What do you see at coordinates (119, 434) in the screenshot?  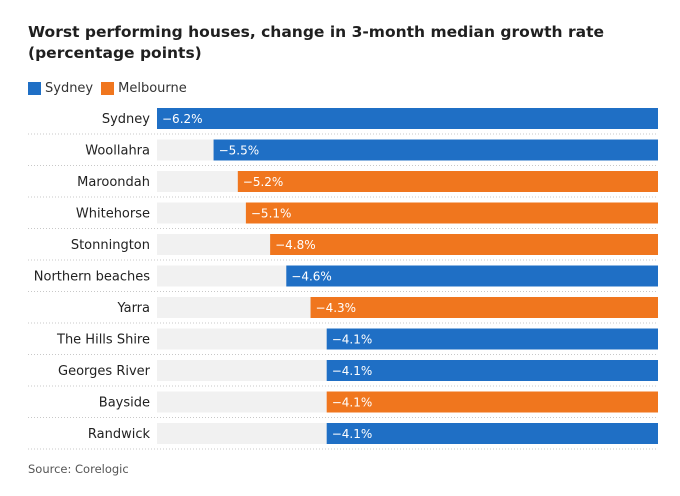 I see `category-label: Randwick` at bounding box center [119, 434].